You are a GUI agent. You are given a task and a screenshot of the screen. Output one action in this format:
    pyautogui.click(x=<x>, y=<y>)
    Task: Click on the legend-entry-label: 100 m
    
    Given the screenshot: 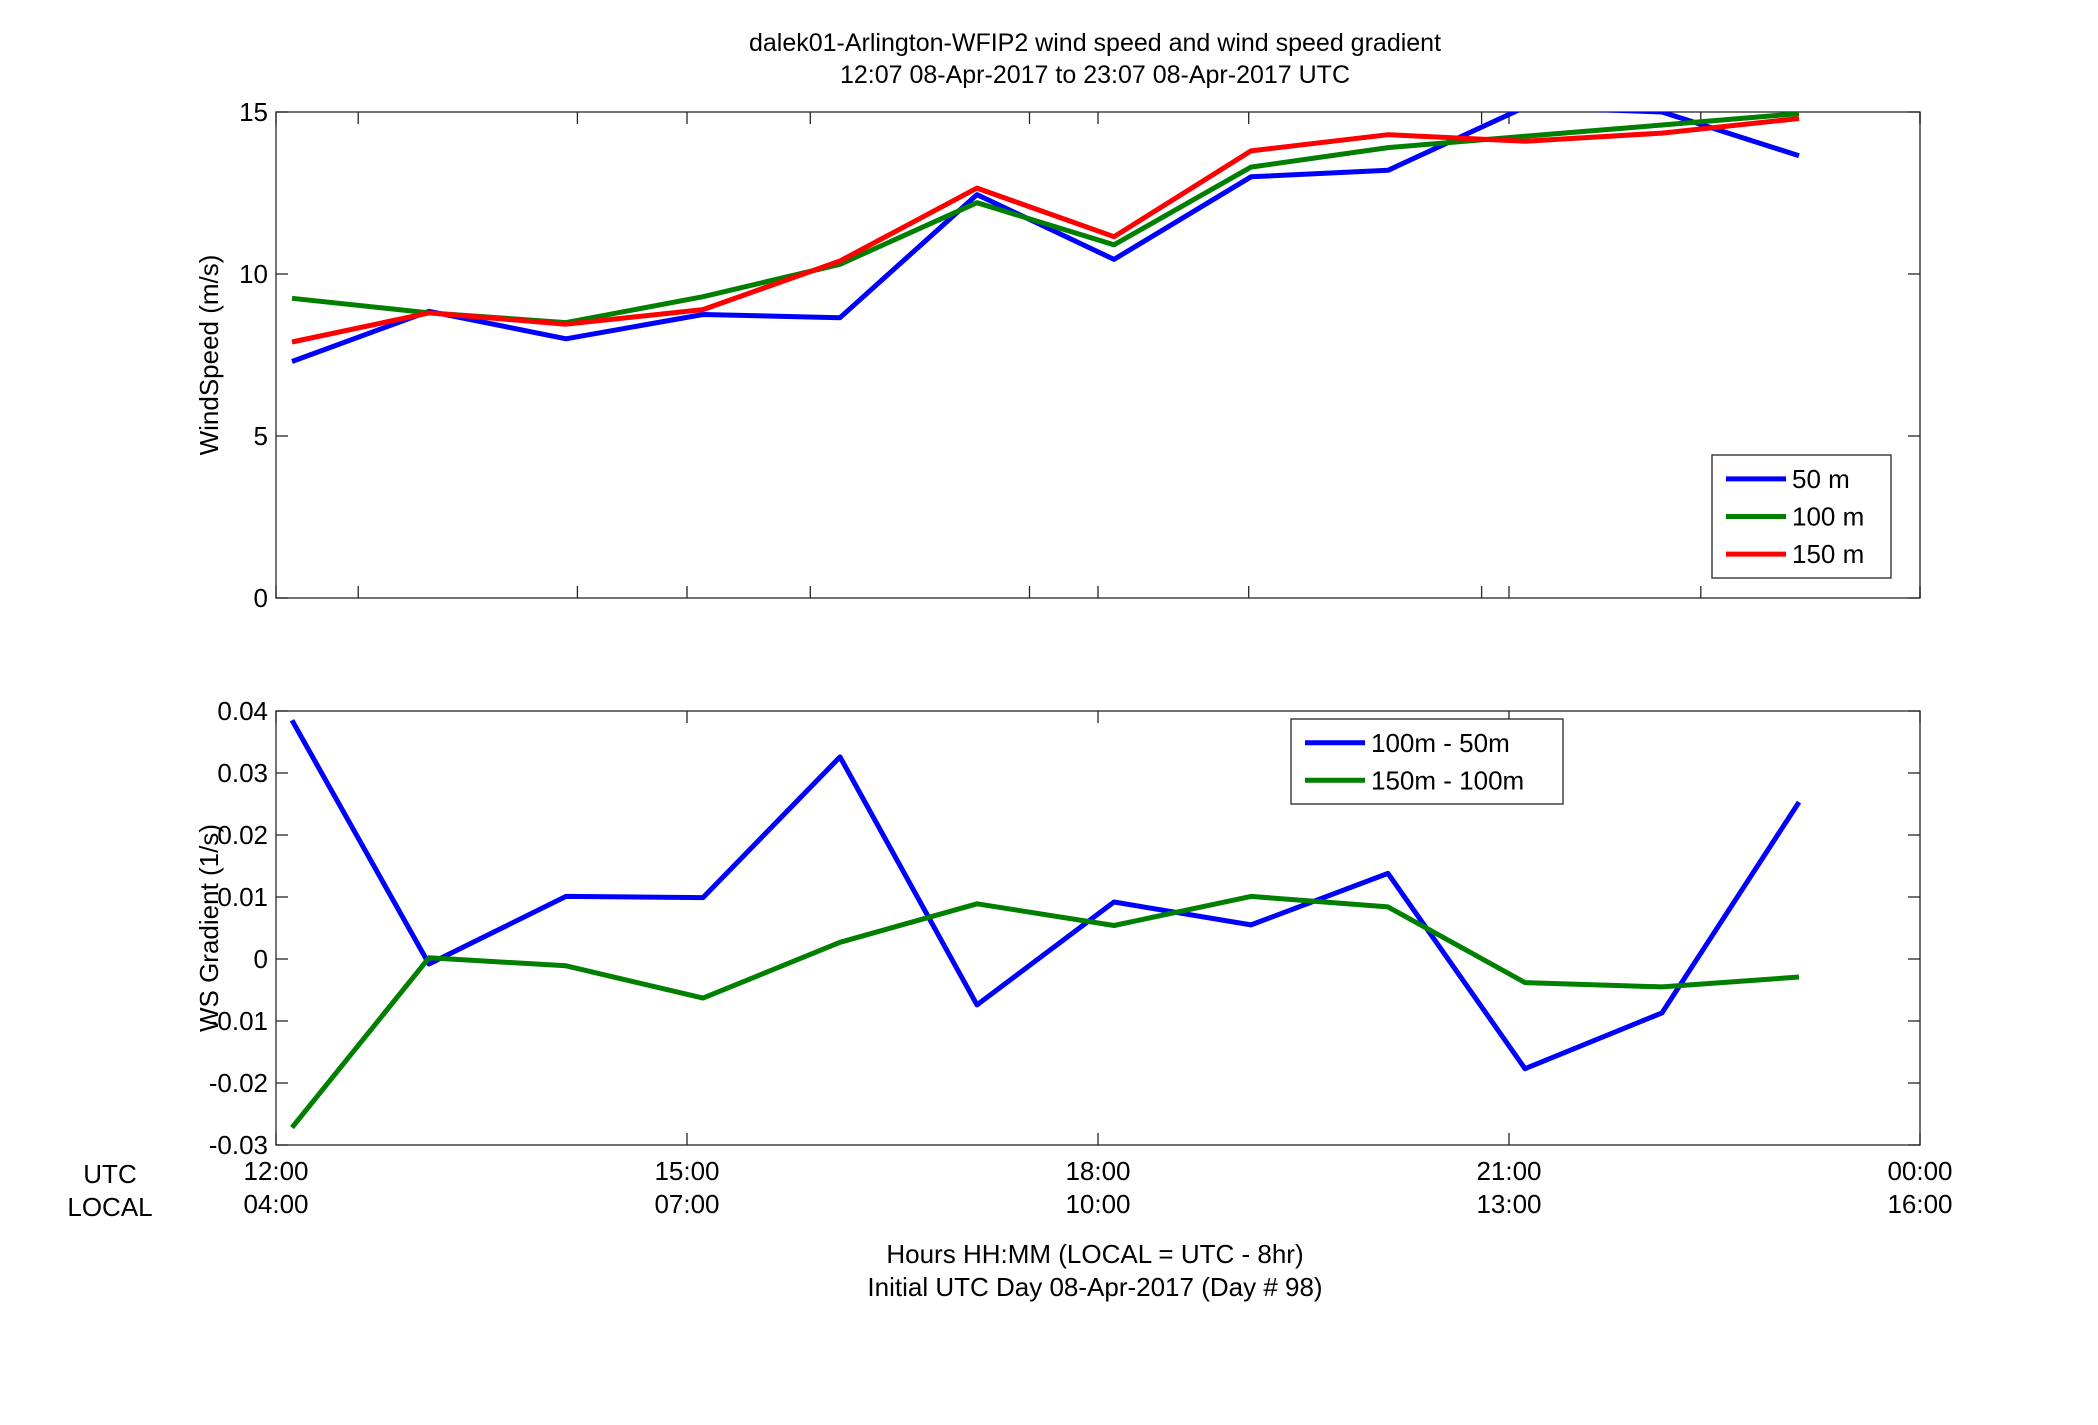 What is the action you would take?
    pyautogui.click(x=1828, y=517)
    